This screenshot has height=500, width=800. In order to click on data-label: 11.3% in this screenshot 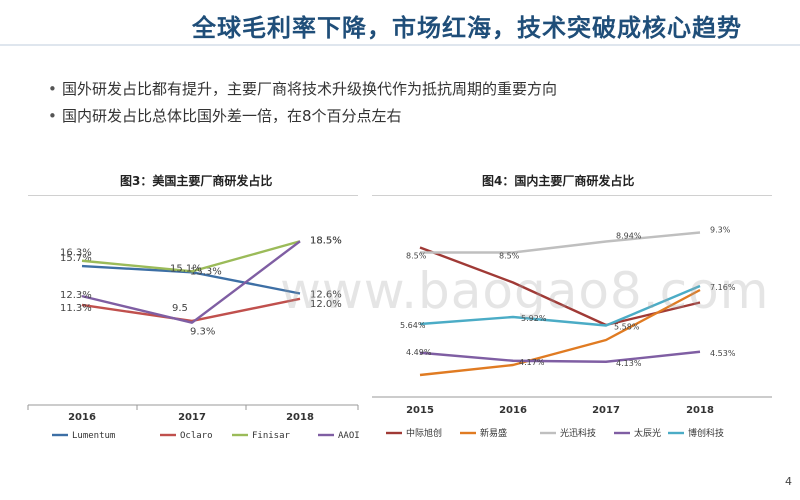, I will do `click(76, 308)`.